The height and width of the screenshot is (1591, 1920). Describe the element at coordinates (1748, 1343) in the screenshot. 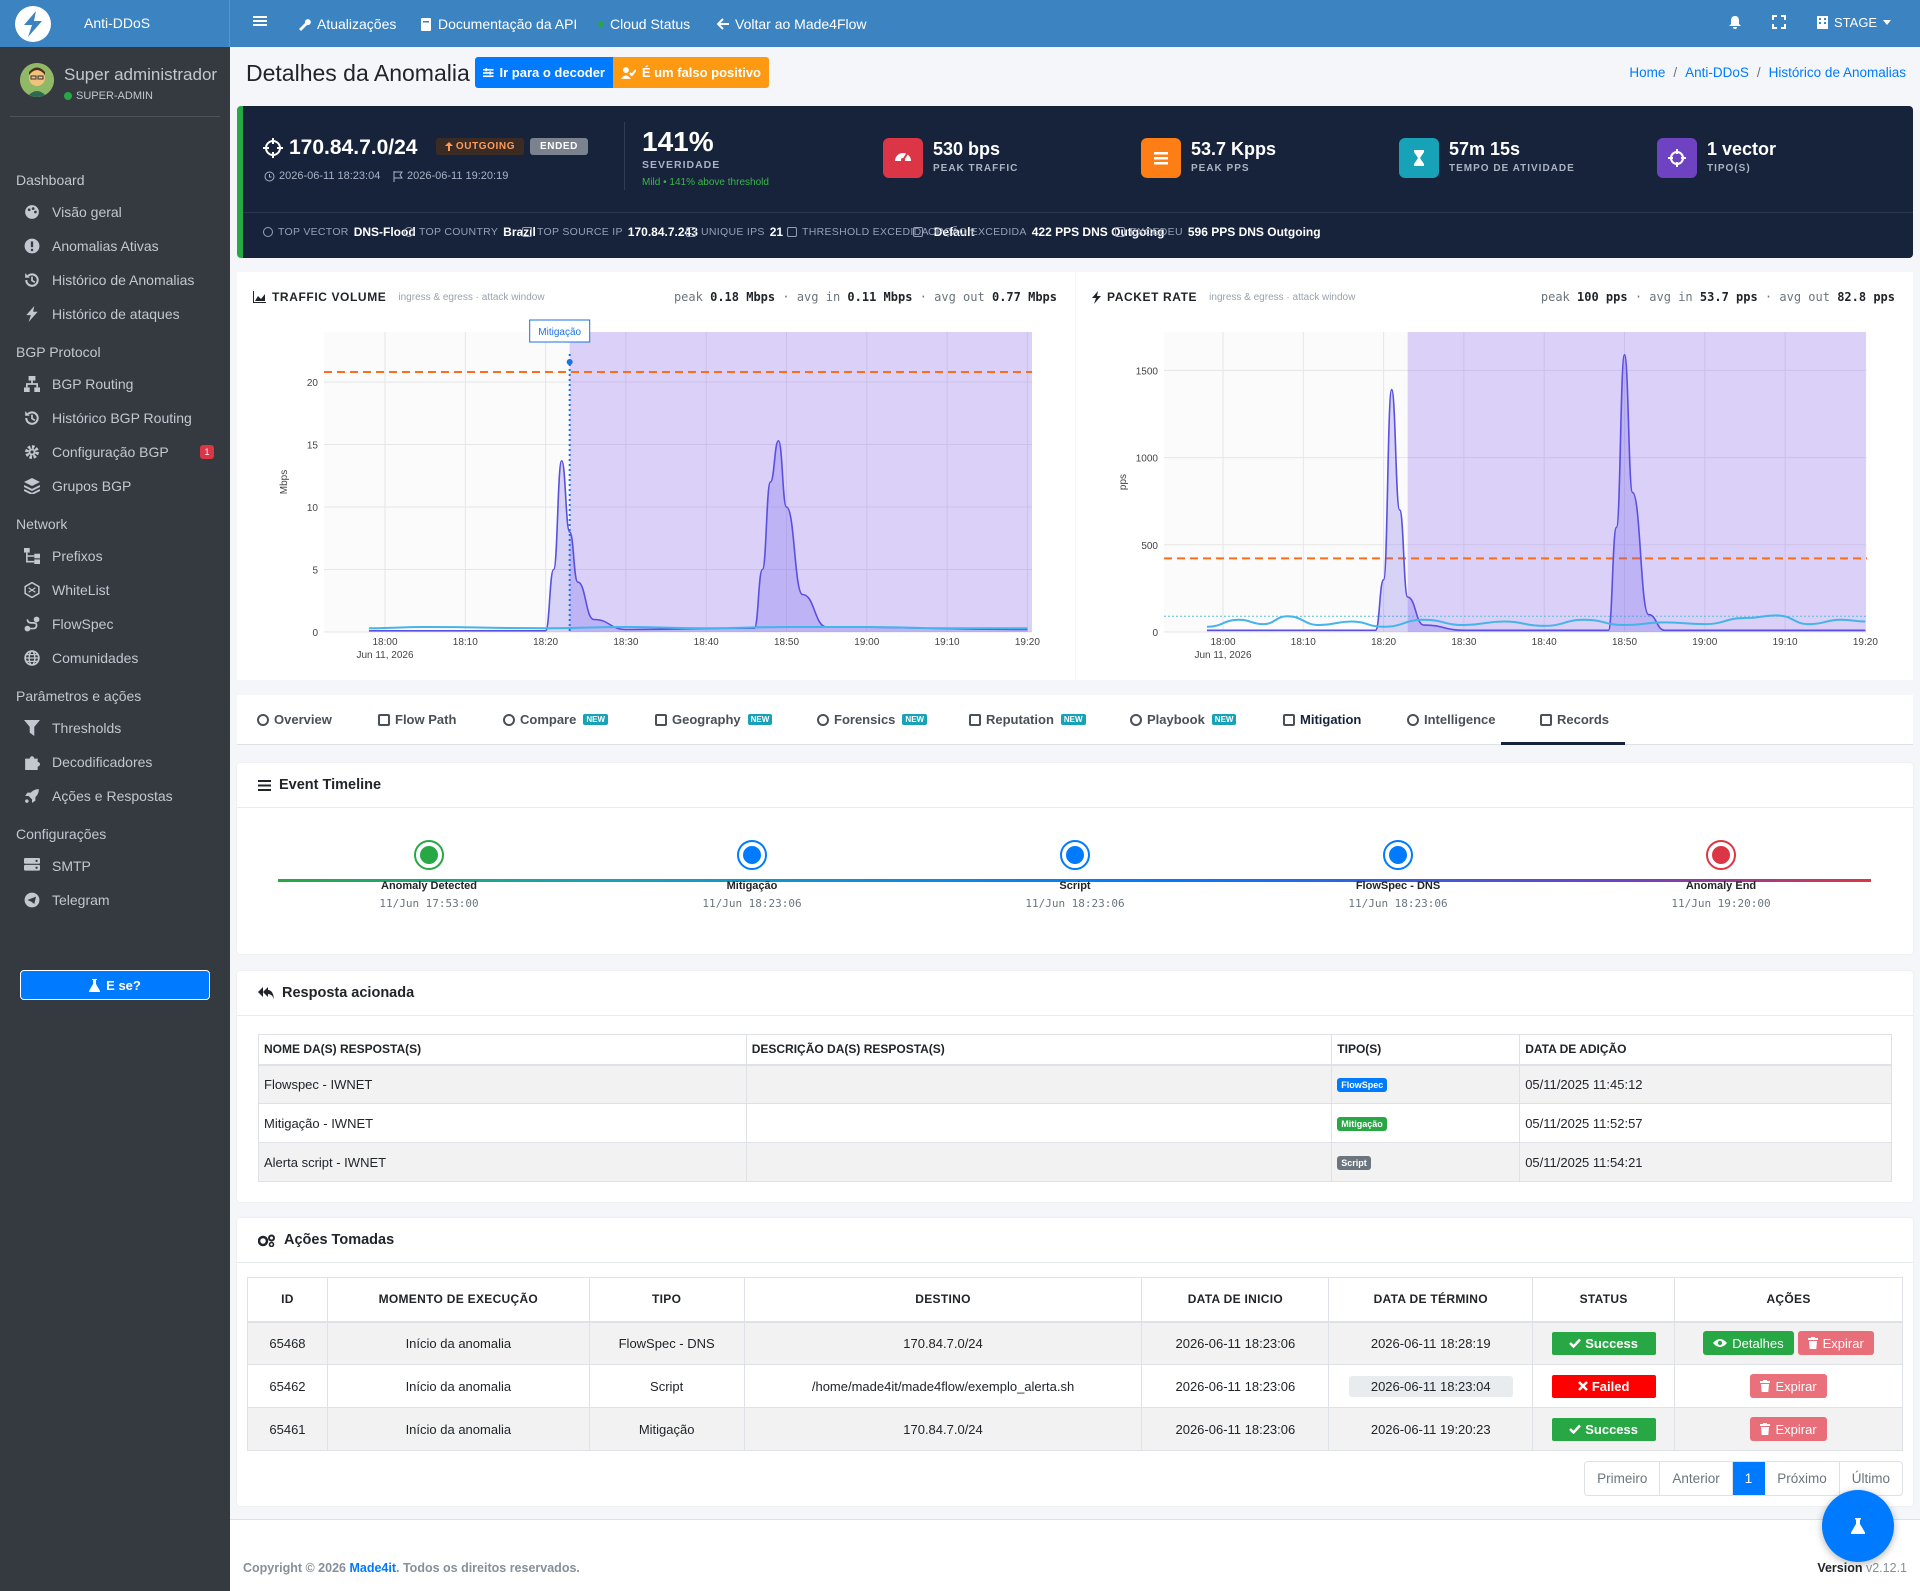

I see `details-button: Detalhes` at that location.